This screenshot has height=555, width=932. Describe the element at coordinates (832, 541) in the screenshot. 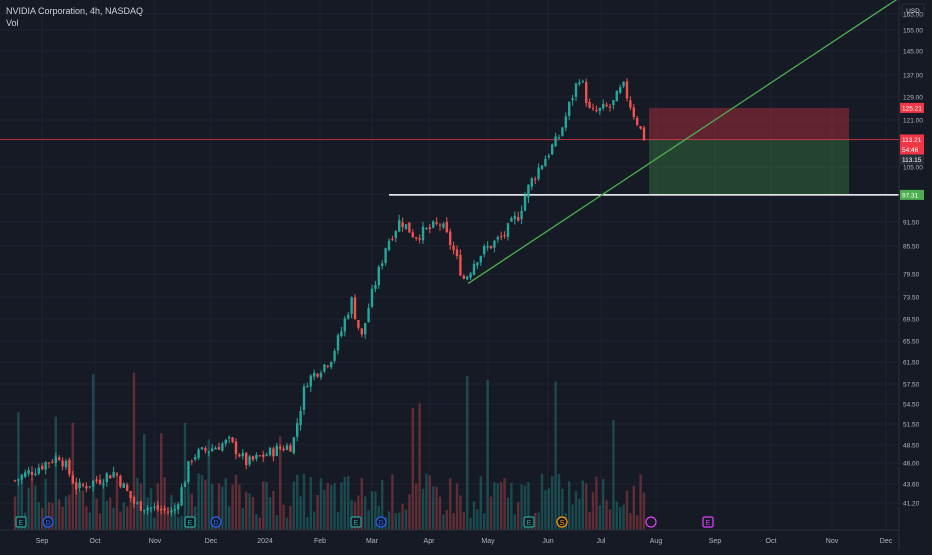

I see `time-tick-label: Nov` at that location.